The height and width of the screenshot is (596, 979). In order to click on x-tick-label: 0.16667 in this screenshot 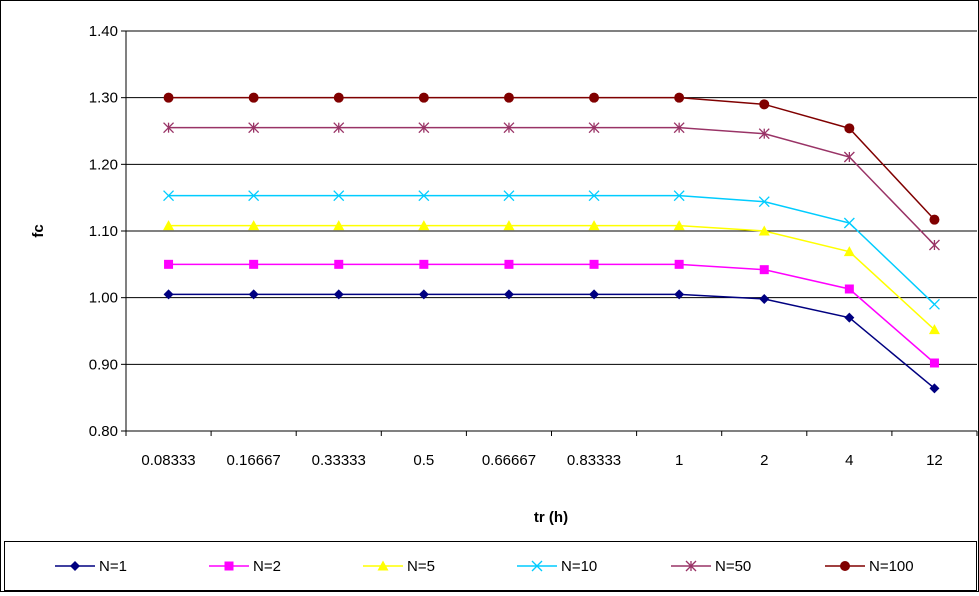, I will do `click(254, 460)`.